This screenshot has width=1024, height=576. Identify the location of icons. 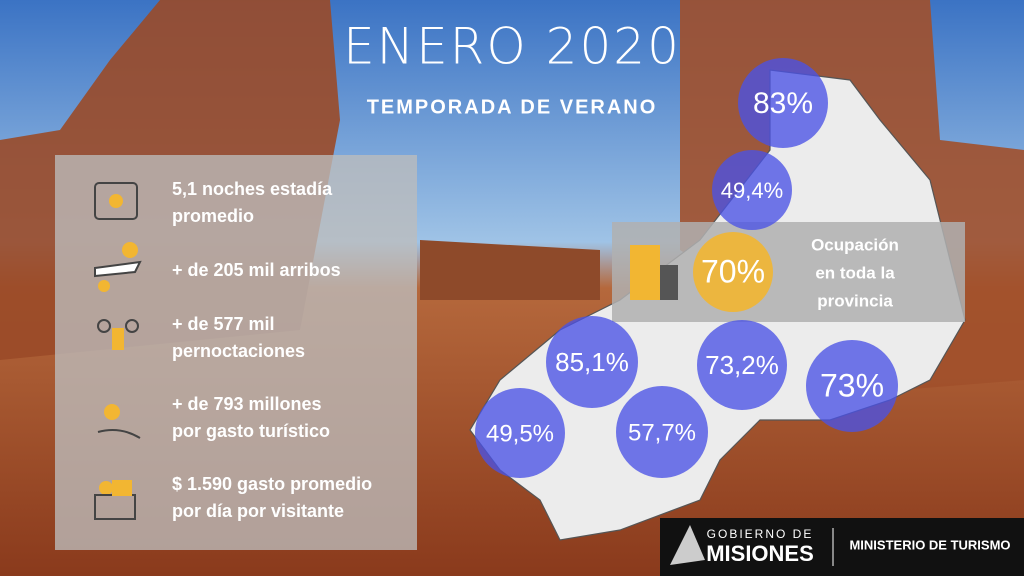
(118, 351).